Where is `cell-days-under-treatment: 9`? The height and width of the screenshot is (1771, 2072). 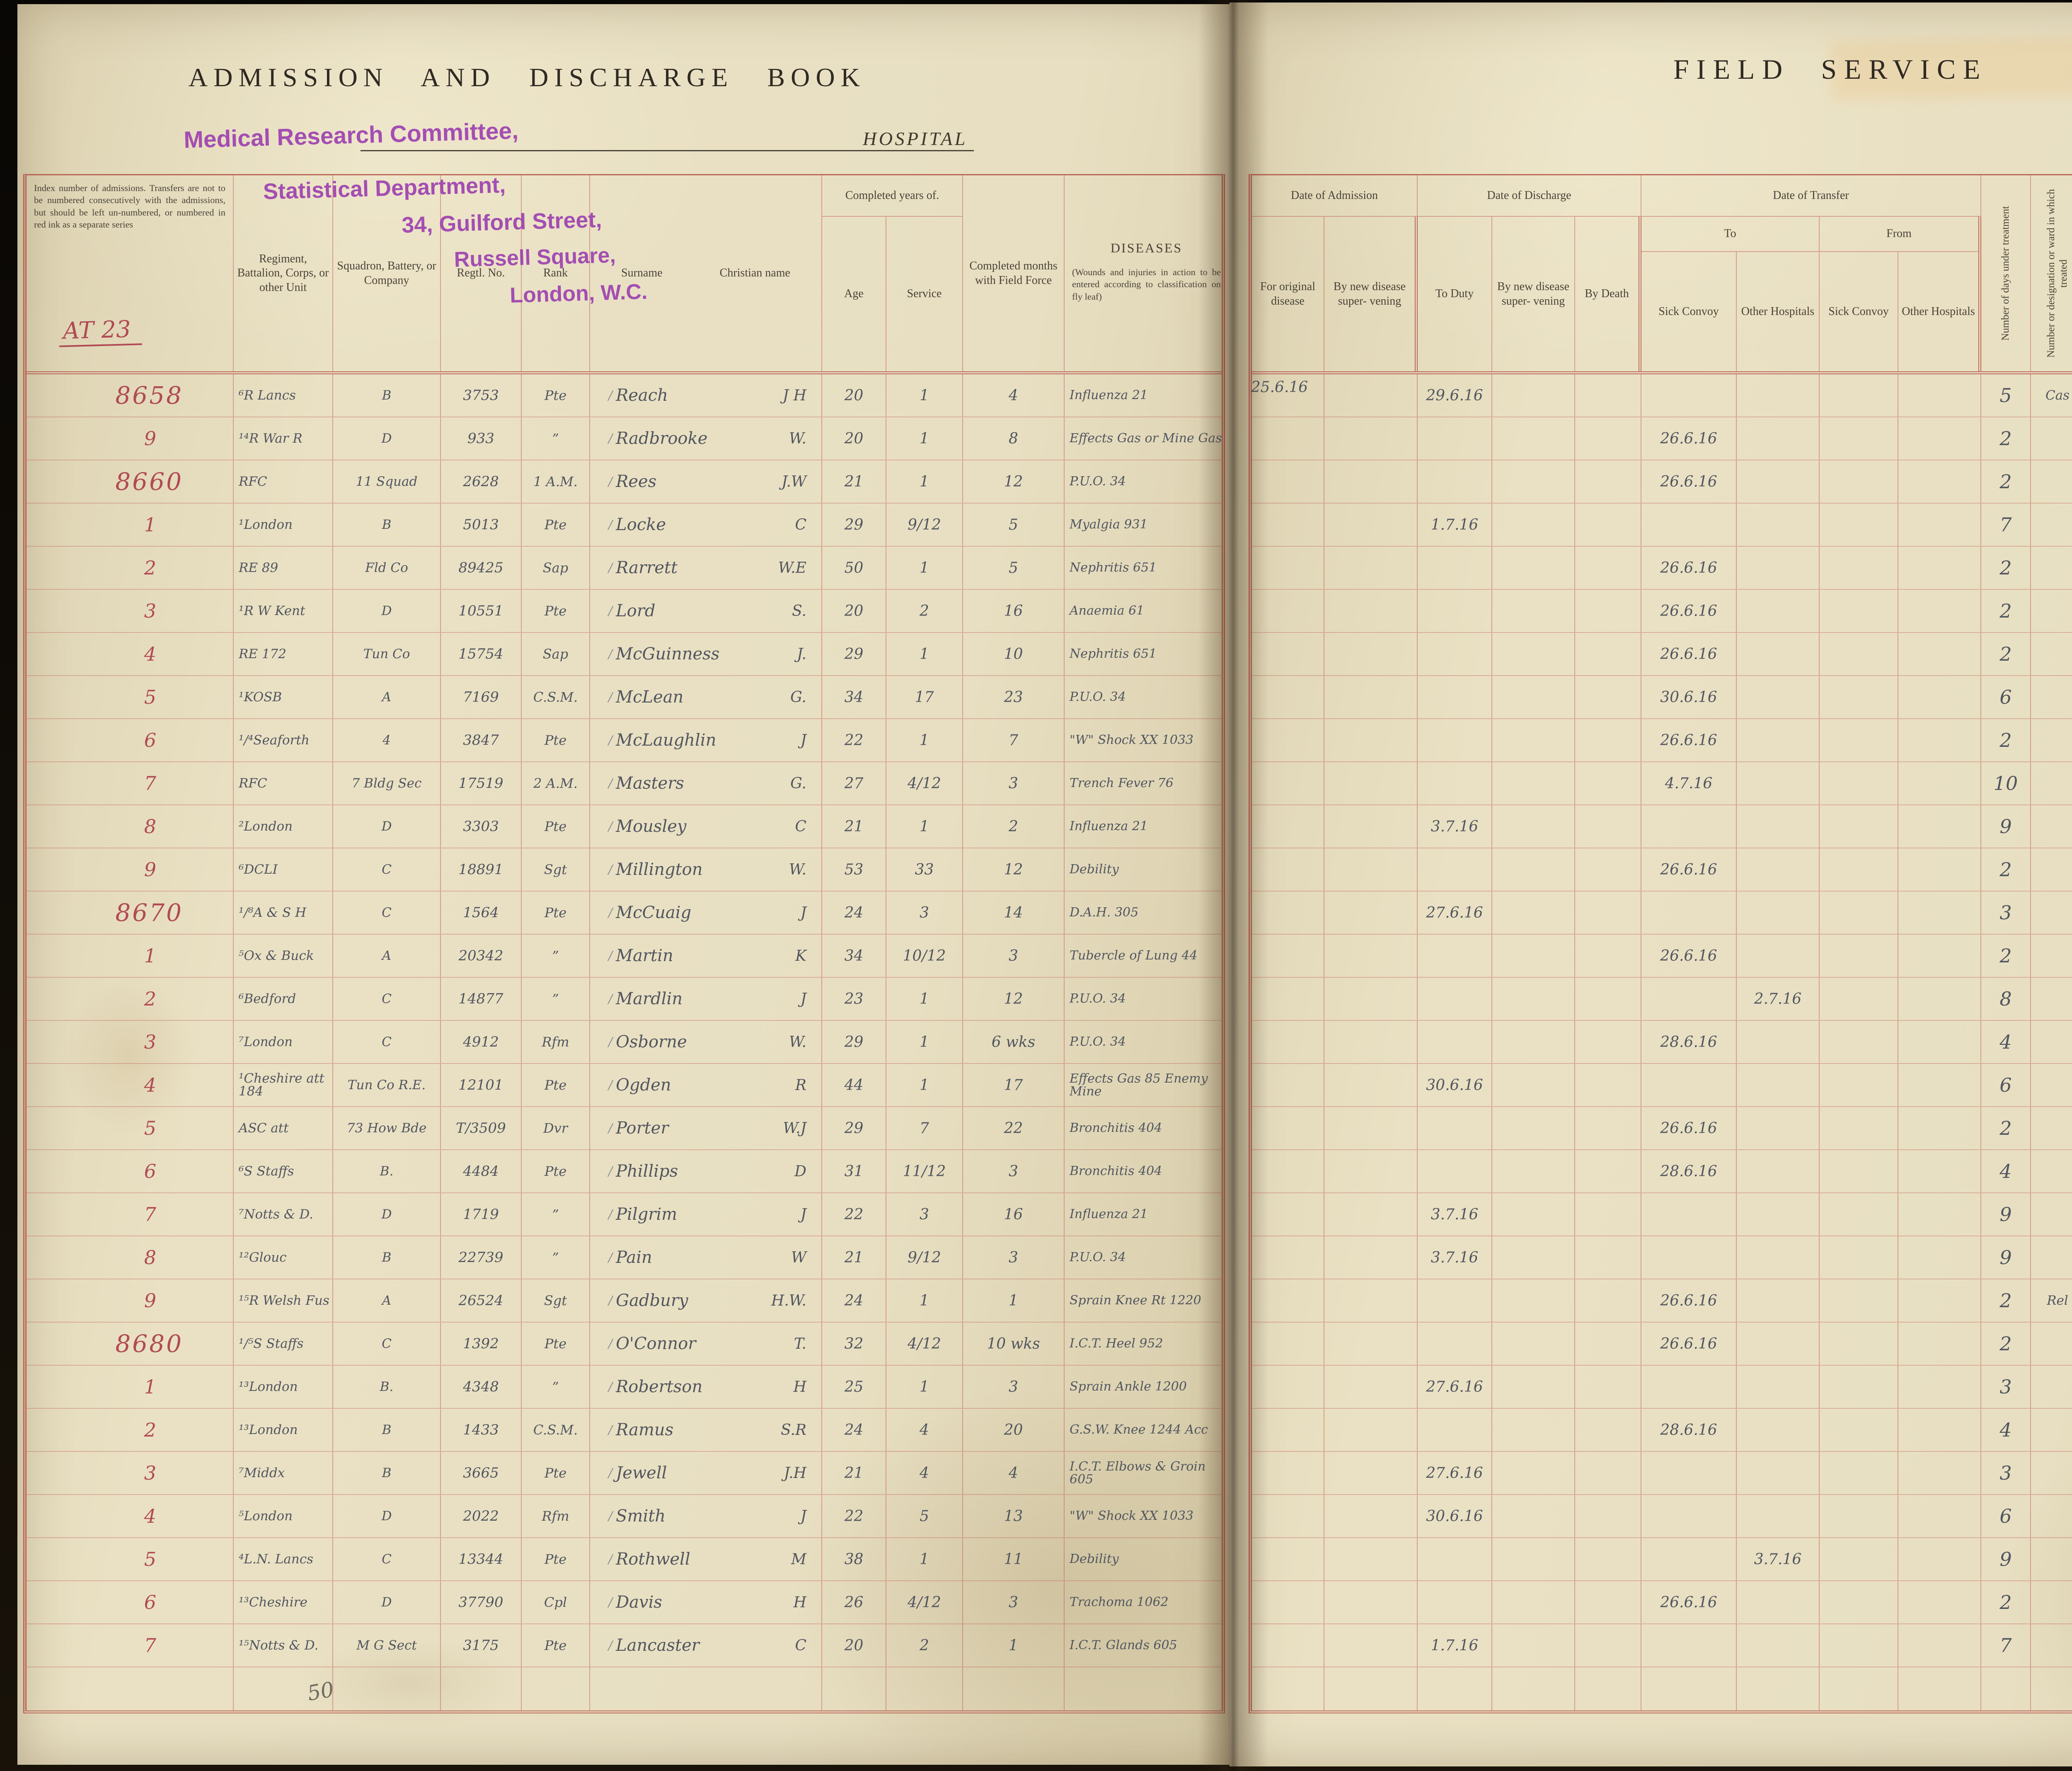
cell-days-under-treatment: 9 is located at coordinates (2006, 1257).